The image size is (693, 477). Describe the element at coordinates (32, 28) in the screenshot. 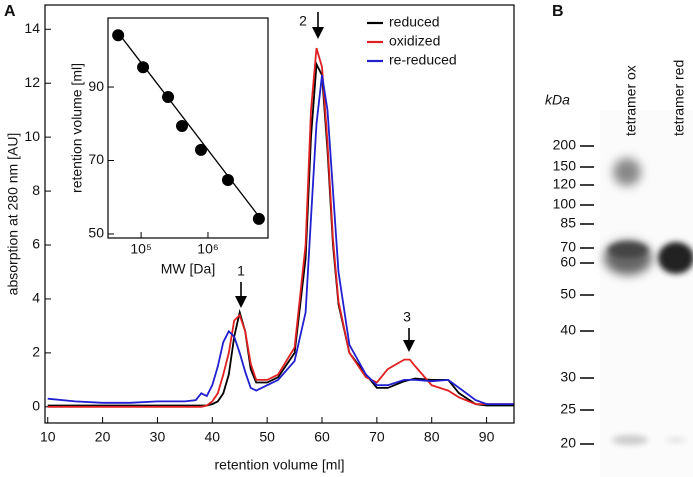

I see `y-tick-label: 14` at that location.